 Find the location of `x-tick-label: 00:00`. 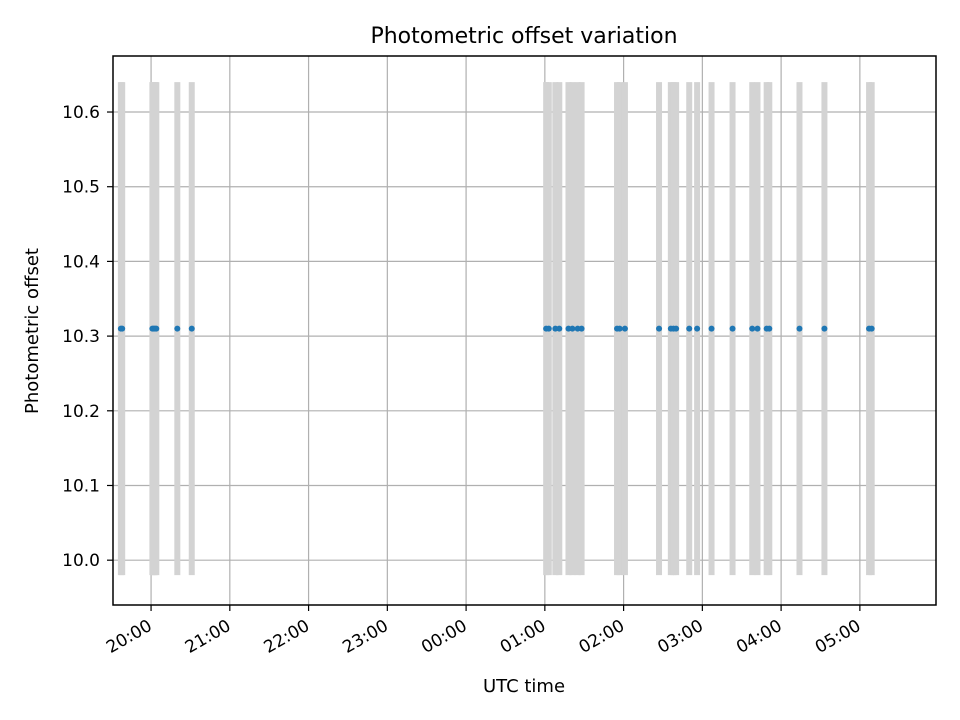

x-tick-label: 00:00 is located at coordinates (444, 637).